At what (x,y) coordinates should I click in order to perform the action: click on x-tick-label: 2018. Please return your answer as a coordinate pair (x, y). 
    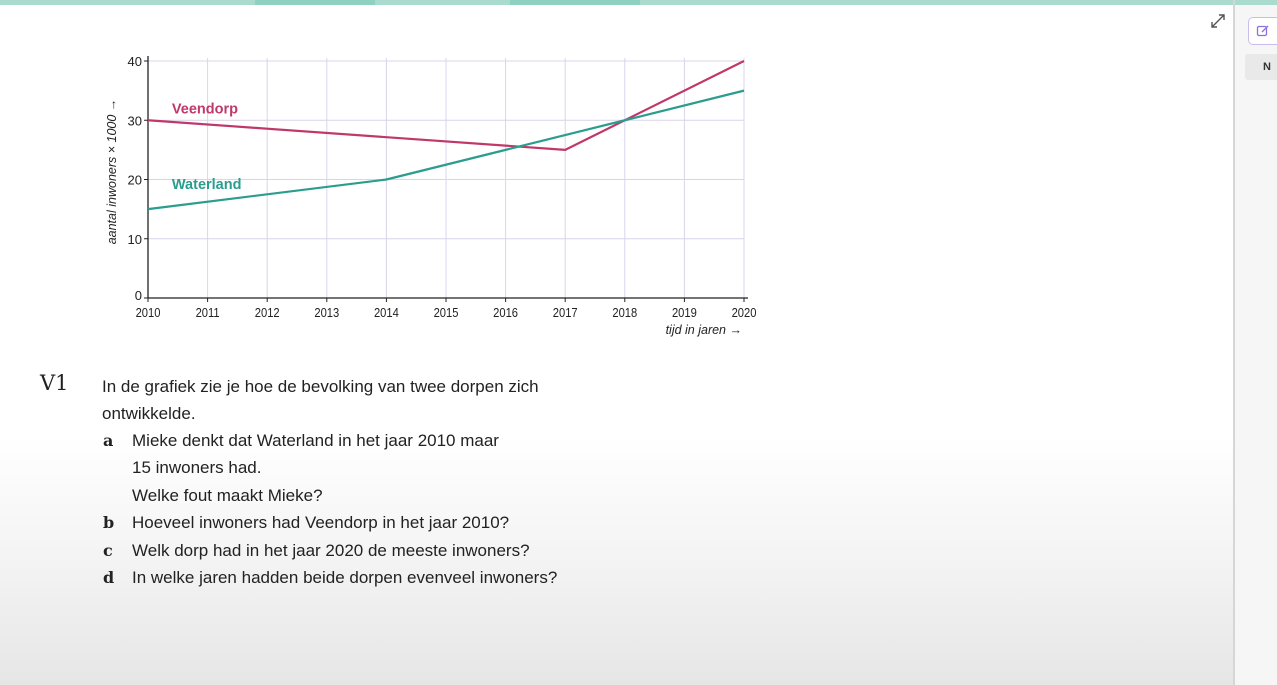
    Looking at the image, I should click on (624, 312).